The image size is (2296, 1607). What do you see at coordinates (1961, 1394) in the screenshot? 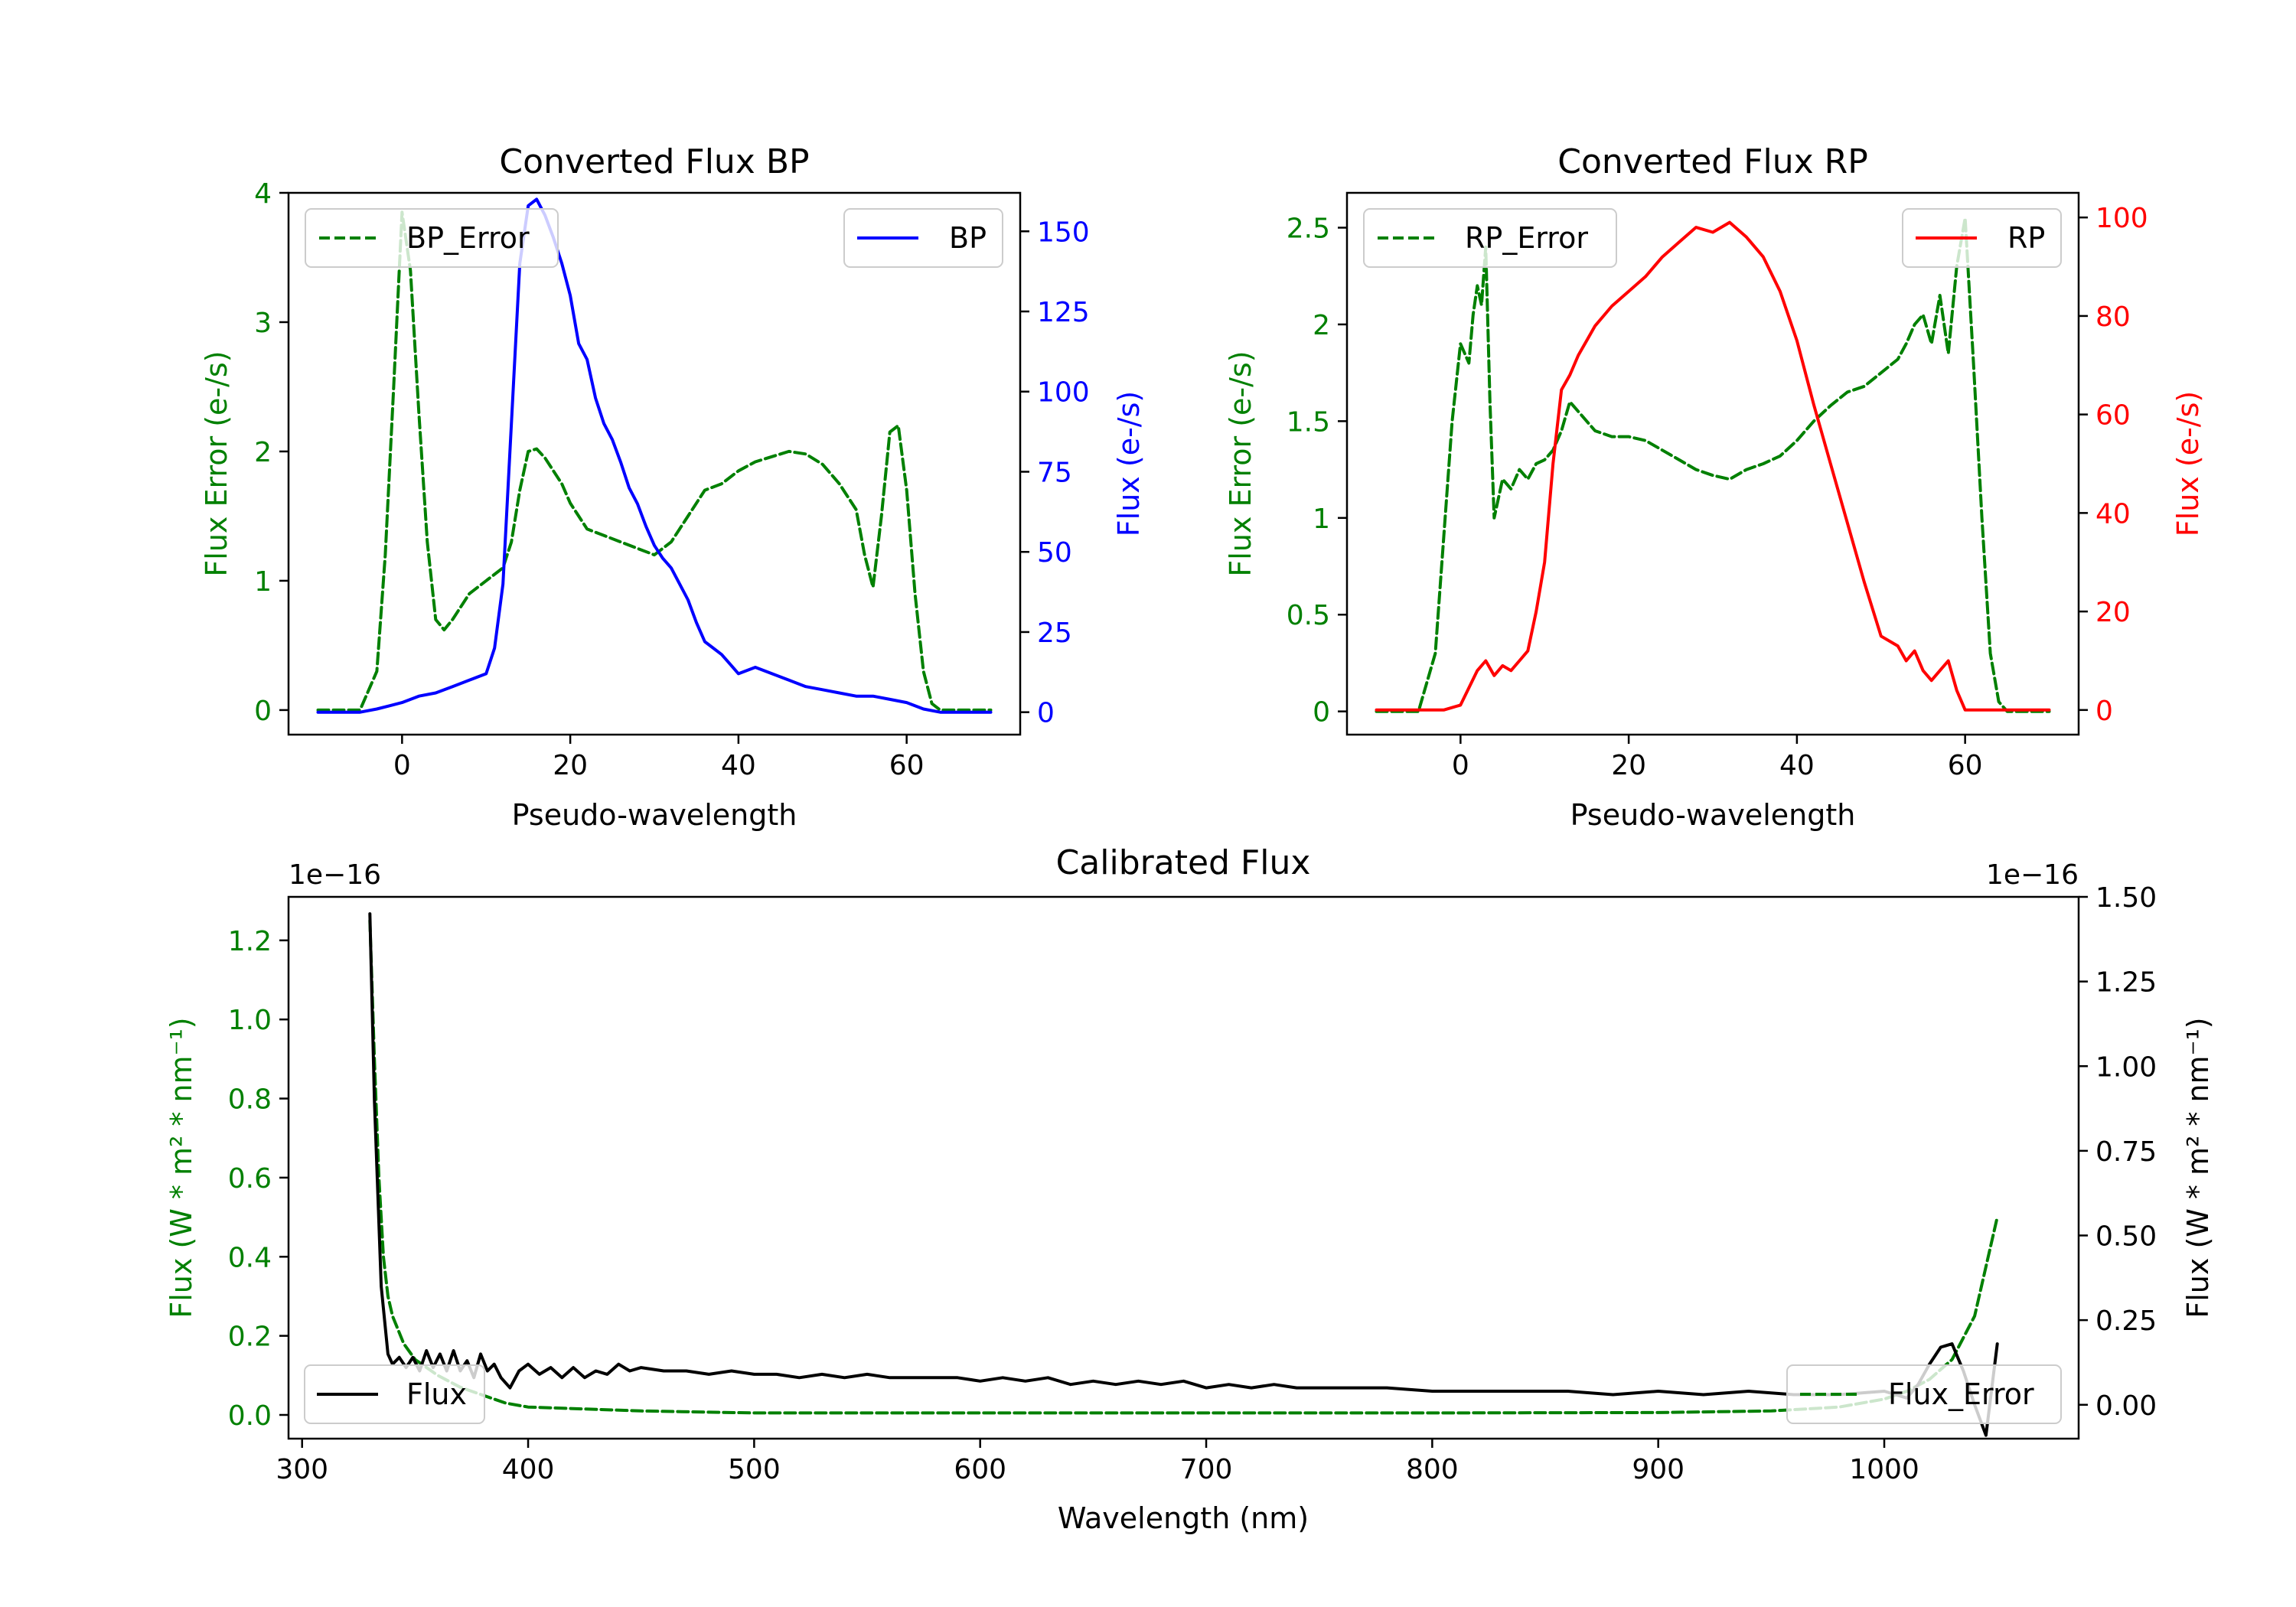
I see `legend-label: Flux_Error` at bounding box center [1961, 1394].